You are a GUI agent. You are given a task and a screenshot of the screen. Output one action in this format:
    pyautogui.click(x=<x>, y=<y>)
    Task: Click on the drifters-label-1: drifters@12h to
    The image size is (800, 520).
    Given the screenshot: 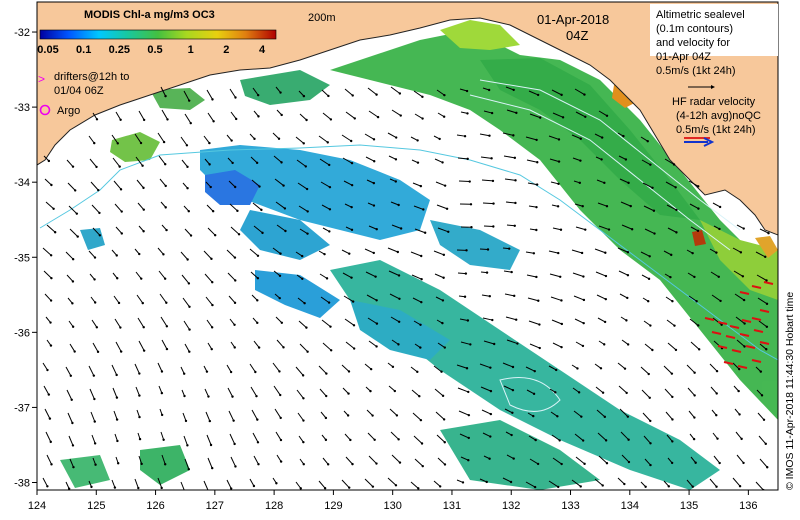 What is the action you would take?
    pyautogui.click(x=91, y=77)
    